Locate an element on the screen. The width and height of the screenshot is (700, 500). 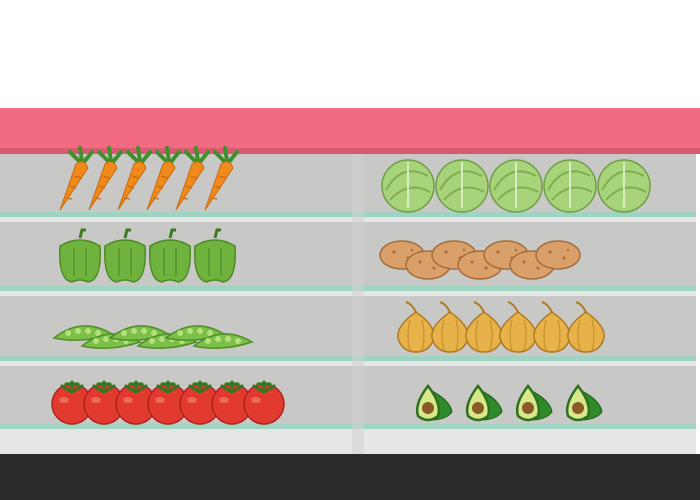
center-divider is located at coordinates (358, 304).